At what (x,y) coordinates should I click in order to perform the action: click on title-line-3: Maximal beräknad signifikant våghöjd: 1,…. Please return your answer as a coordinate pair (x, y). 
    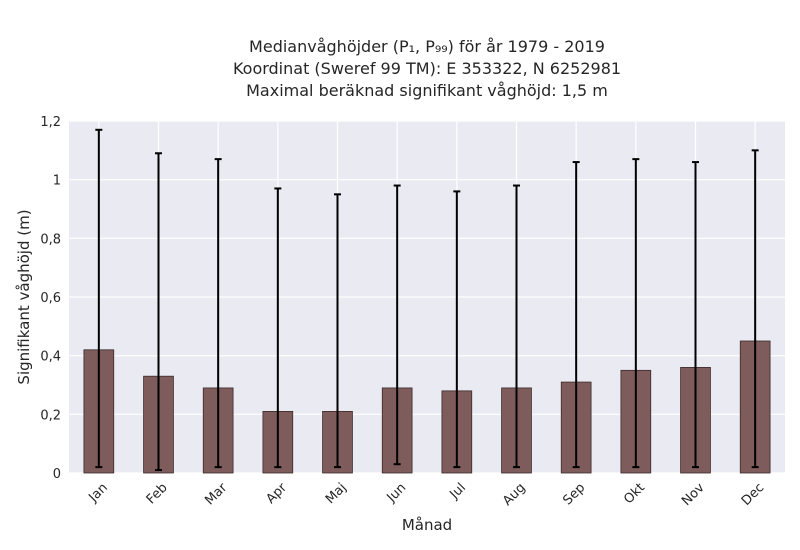
    Looking at the image, I should click on (427, 90).